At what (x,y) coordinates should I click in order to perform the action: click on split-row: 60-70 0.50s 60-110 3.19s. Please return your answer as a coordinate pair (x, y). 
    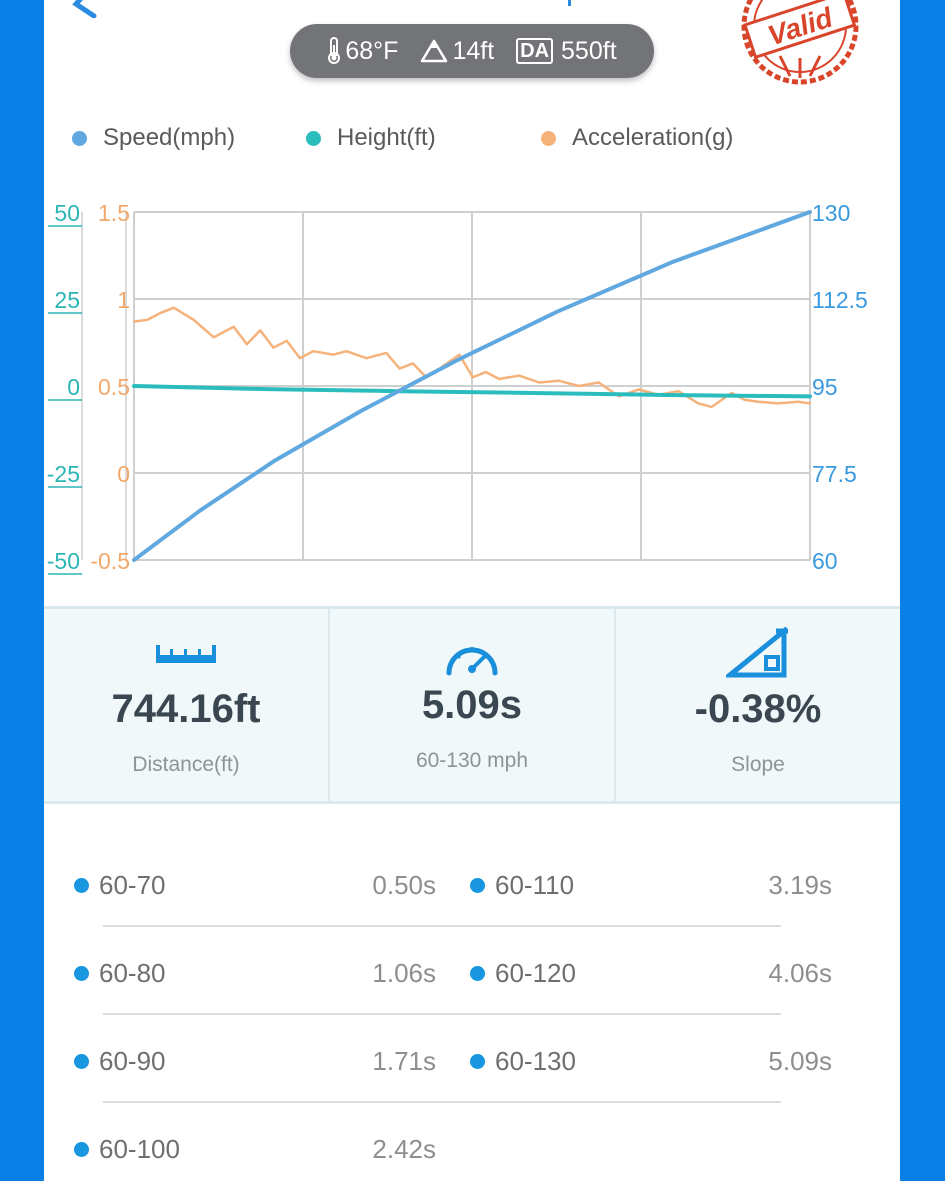
    Looking at the image, I should click on (472, 878).